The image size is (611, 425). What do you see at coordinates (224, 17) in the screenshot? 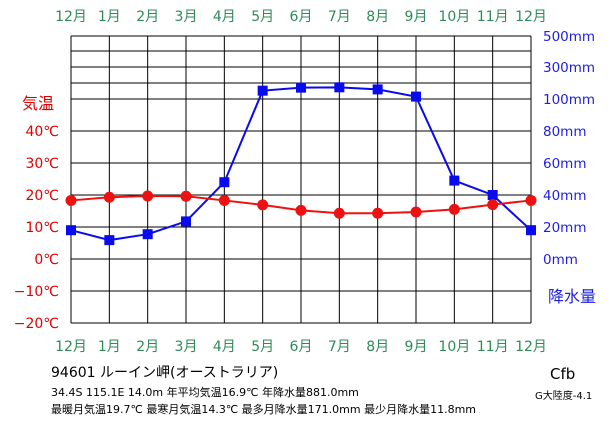
I see `month-label-top: 4月` at bounding box center [224, 17].